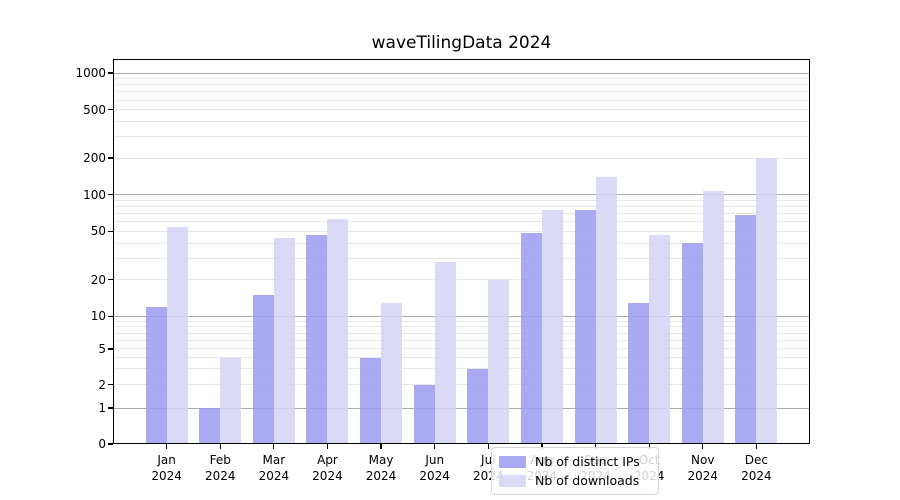 This screenshot has width=900, height=500. Describe the element at coordinates (102, 348) in the screenshot. I see `y-tick-label: 5` at that location.